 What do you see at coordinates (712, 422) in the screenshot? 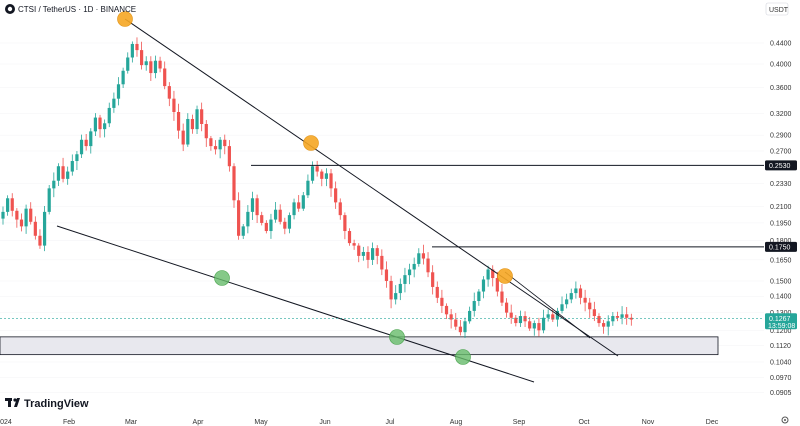
I see `x-tick-label: Dec` at bounding box center [712, 422].